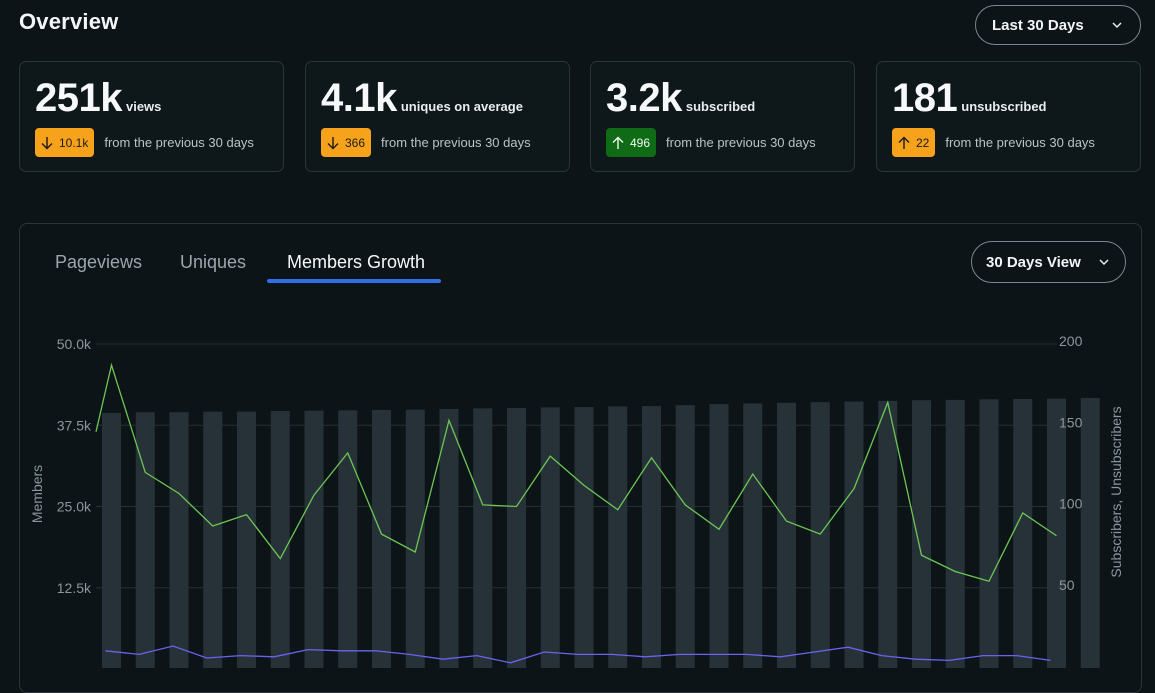 Image resolution: width=1155 pixels, height=693 pixels. What do you see at coordinates (143, 106) in the screenshot?
I see `stat-label: views` at bounding box center [143, 106].